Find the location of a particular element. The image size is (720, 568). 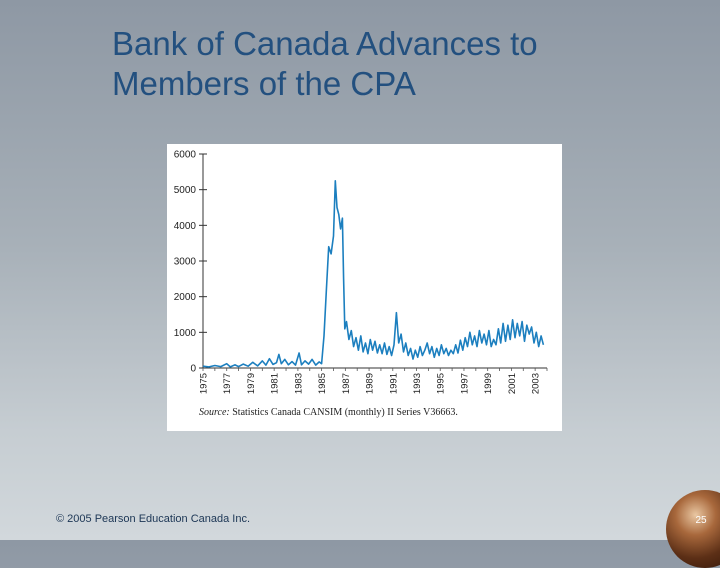

x-tick-label: 1993 is located at coordinates (417, 383).